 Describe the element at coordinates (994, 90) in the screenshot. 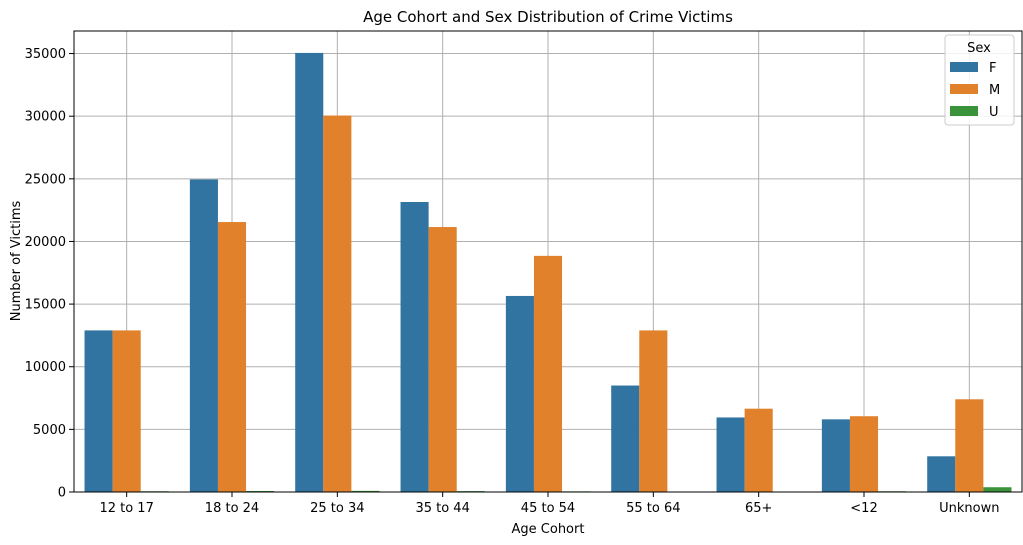

I see `legend-label-M: M` at that location.